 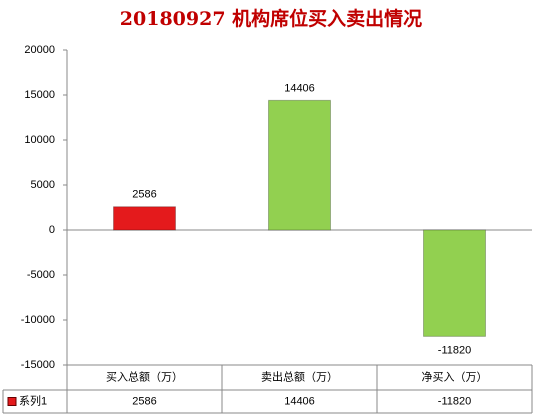 I want to click on y-tick-label: 20000, so click(x=39, y=50).